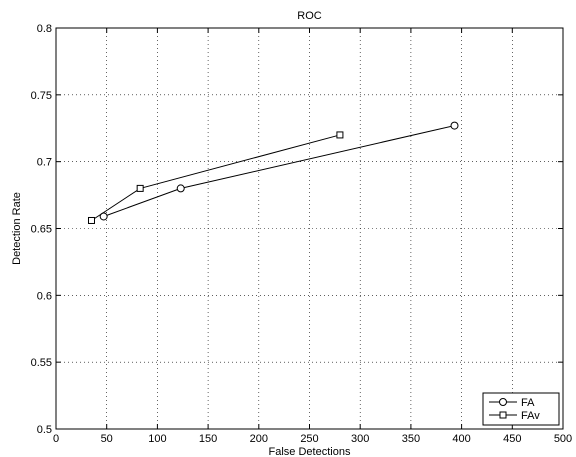 The height and width of the screenshot is (457, 576). Describe the element at coordinates (279, 171) in the screenshot. I see `series-line-fa` at that location.